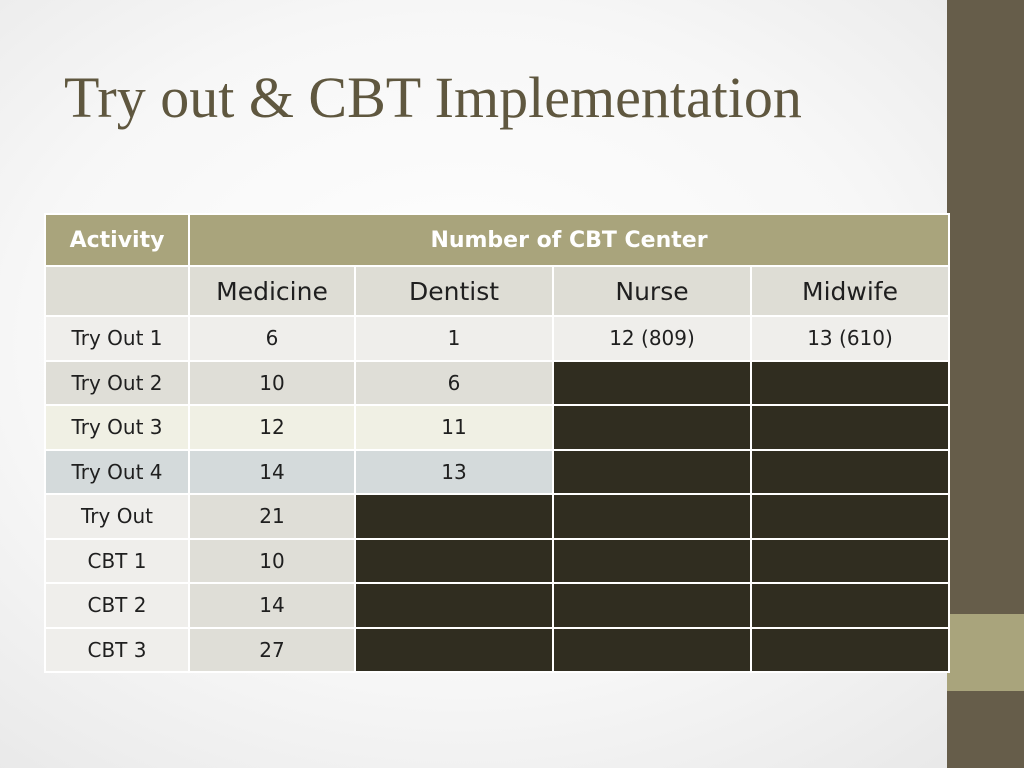  What do you see at coordinates (454, 427) in the screenshot?
I see `cell-dentist: 11` at bounding box center [454, 427].